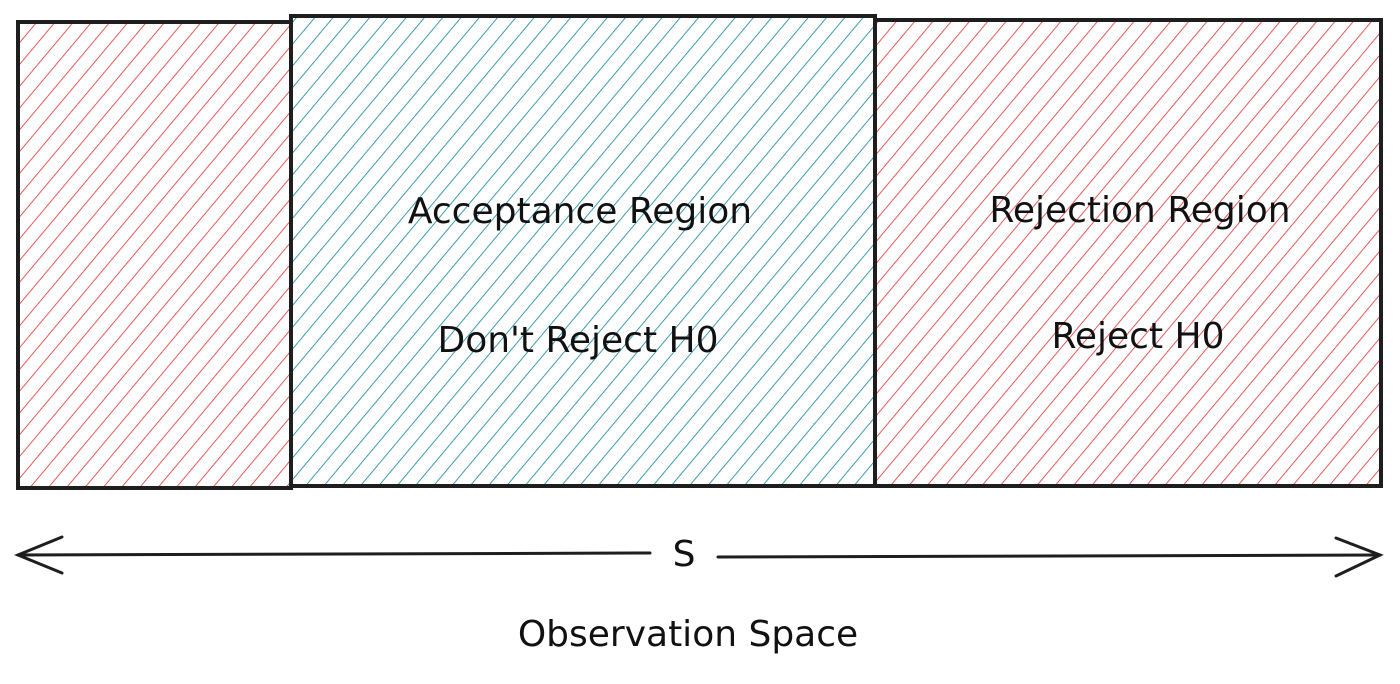 This screenshot has width=1400, height=684. Describe the element at coordinates (39, 555) in the screenshot. I see `axis-arrow-left-icon` at that location.